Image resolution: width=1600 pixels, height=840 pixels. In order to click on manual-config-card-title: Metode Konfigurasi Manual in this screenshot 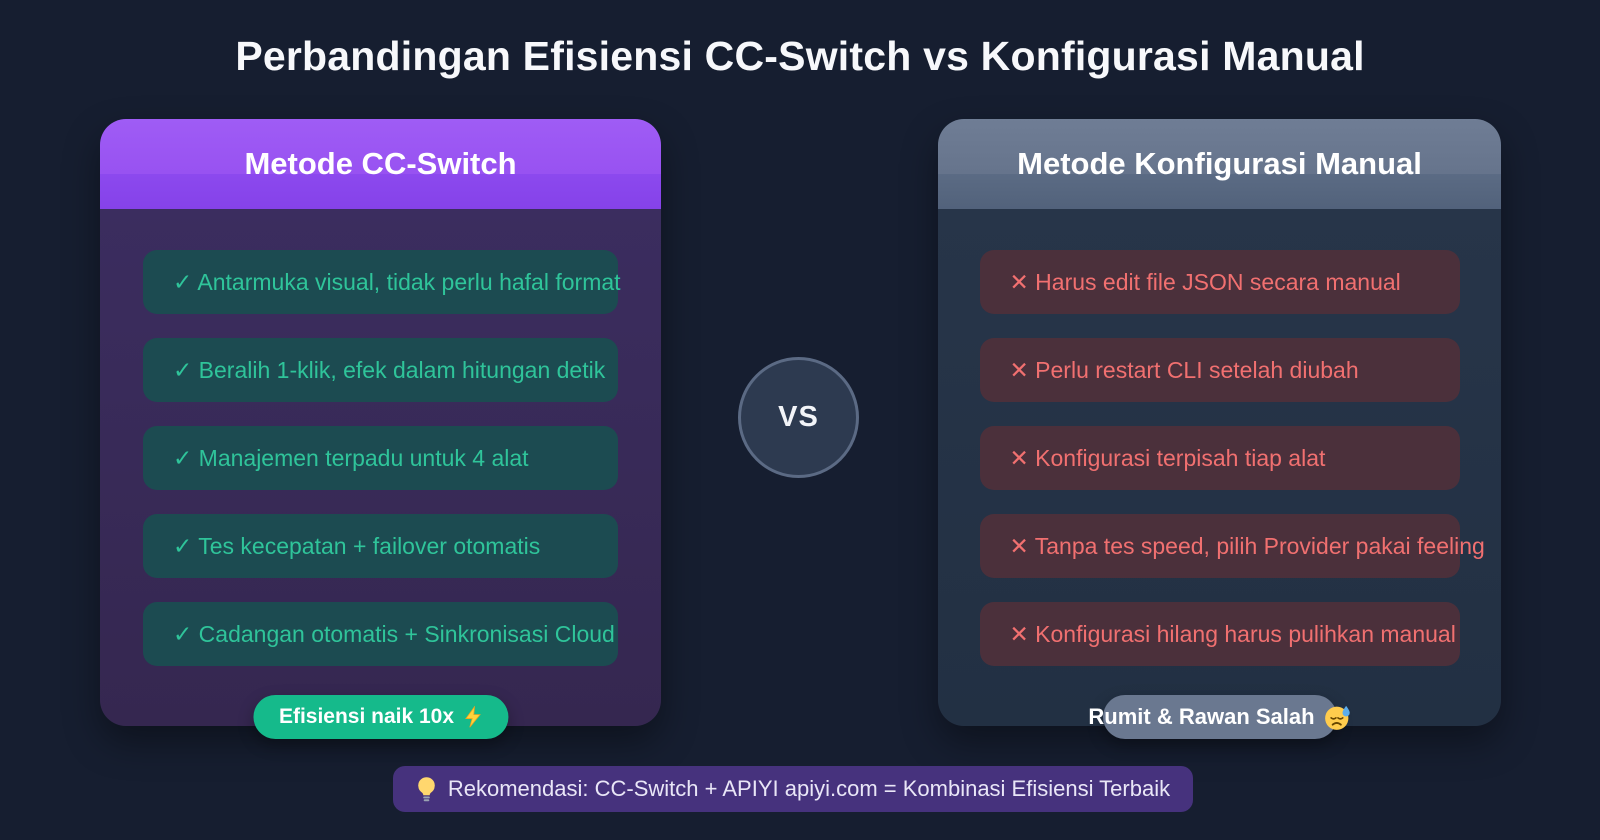, I will do `click(1219, 163)`.